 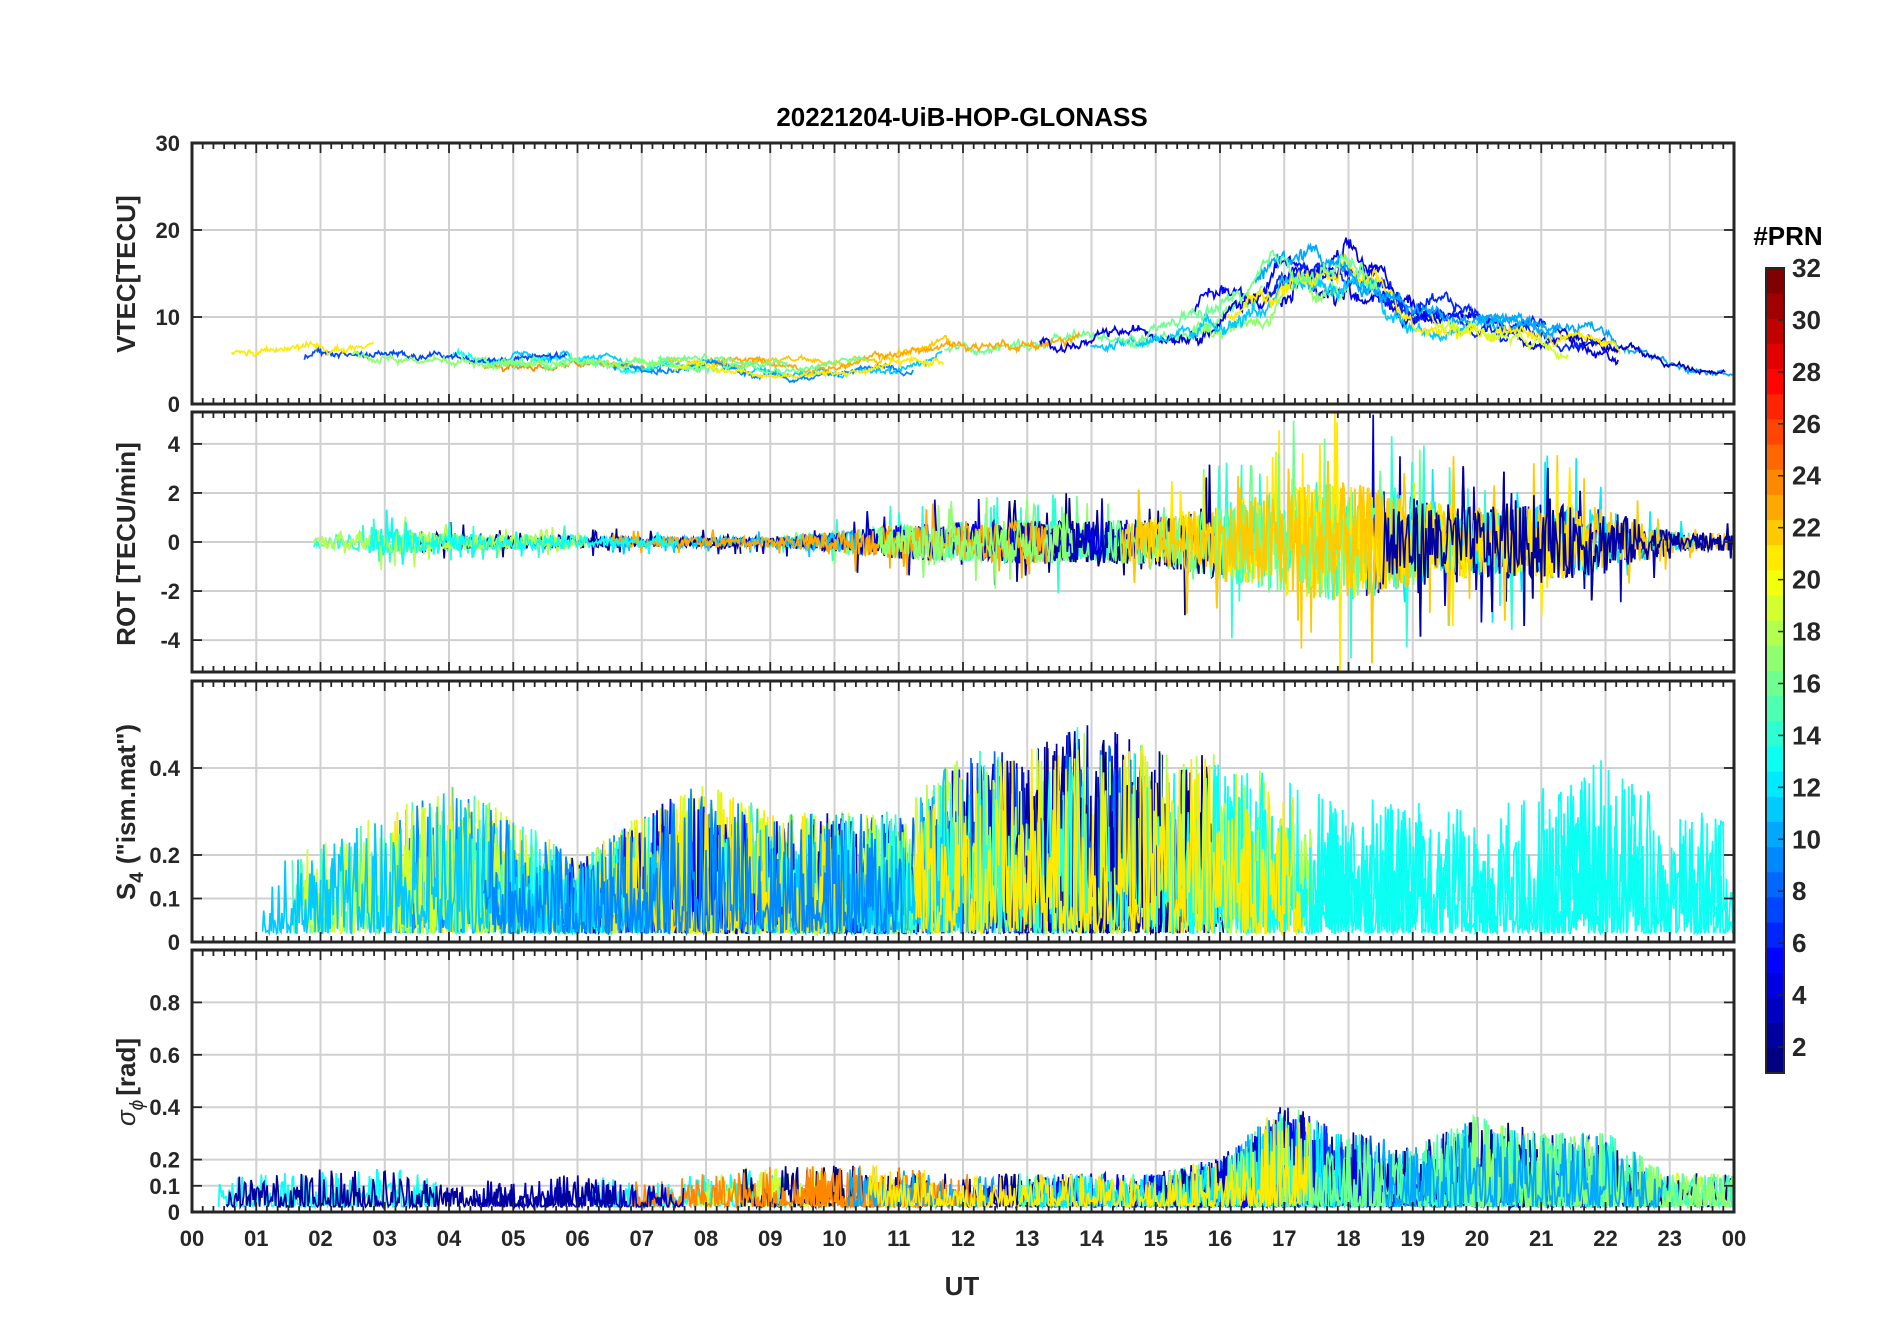 What do you see at coordinates (1670, 1238) in the screenshot?
I see `x-tick-label: 23` at bounding box center [1670, 1238].